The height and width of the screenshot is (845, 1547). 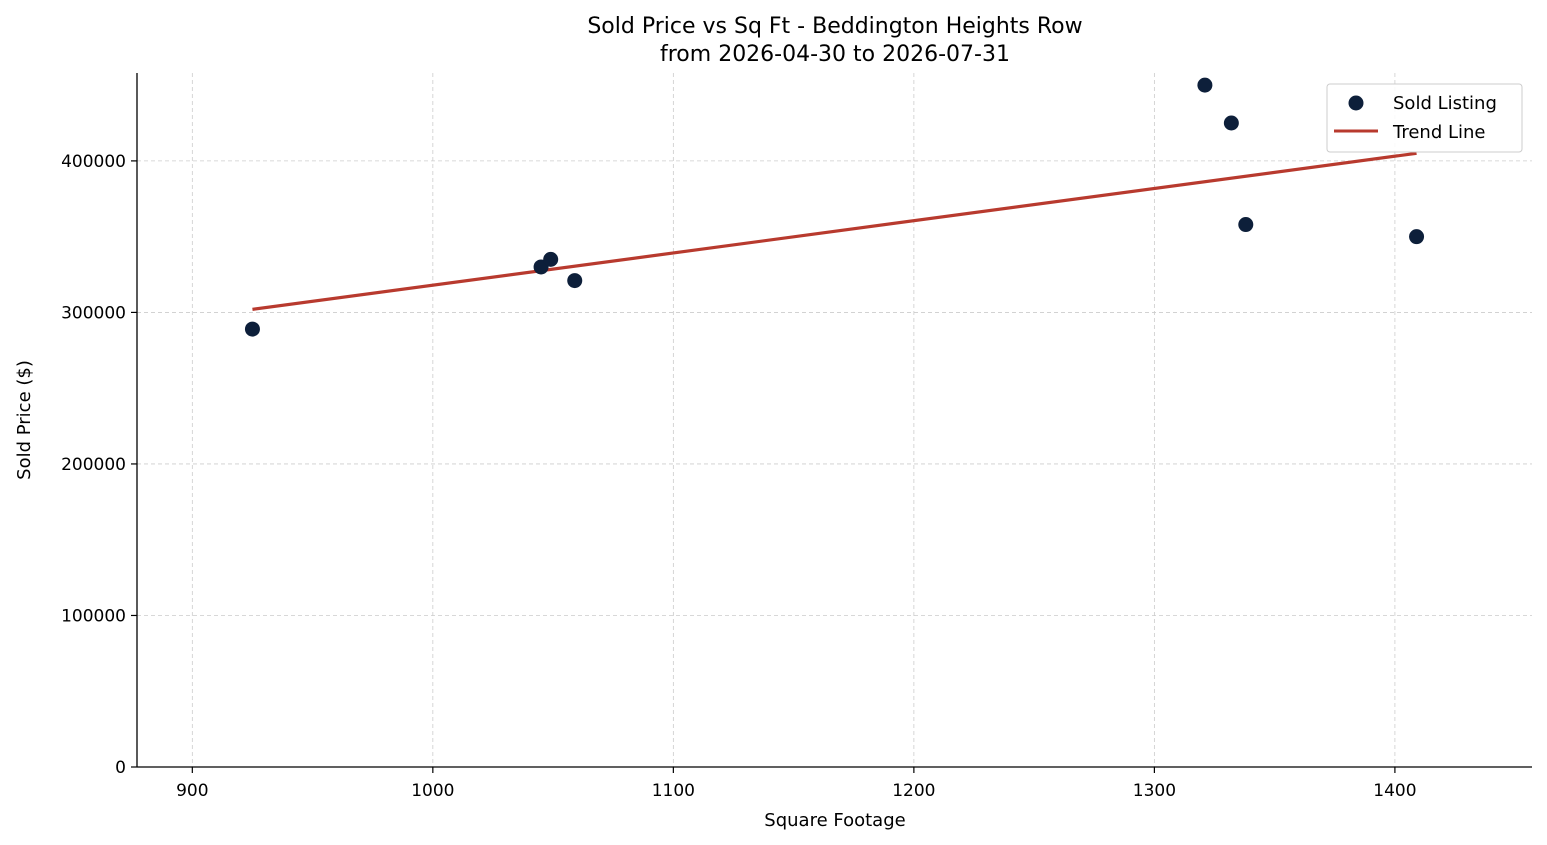 What do you see at coordinates (913, 791) in the screenshot?
I see `x-tick-label: 1200` at bounding box center [913, 791].